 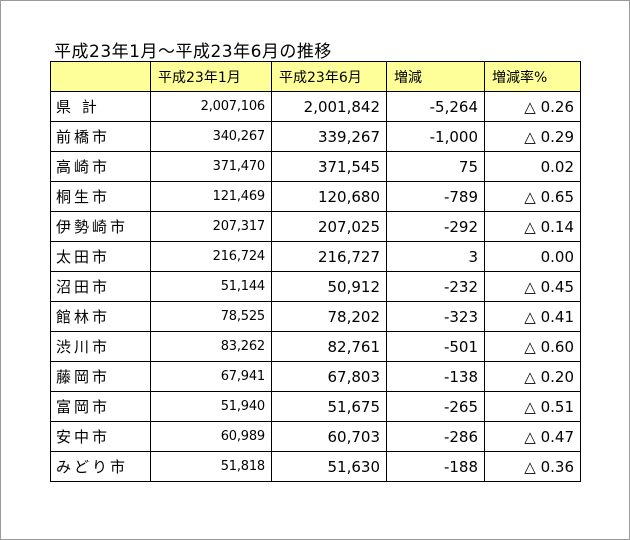 I want to click on row-name-cell: 県 計, so click(x=100, y=106).